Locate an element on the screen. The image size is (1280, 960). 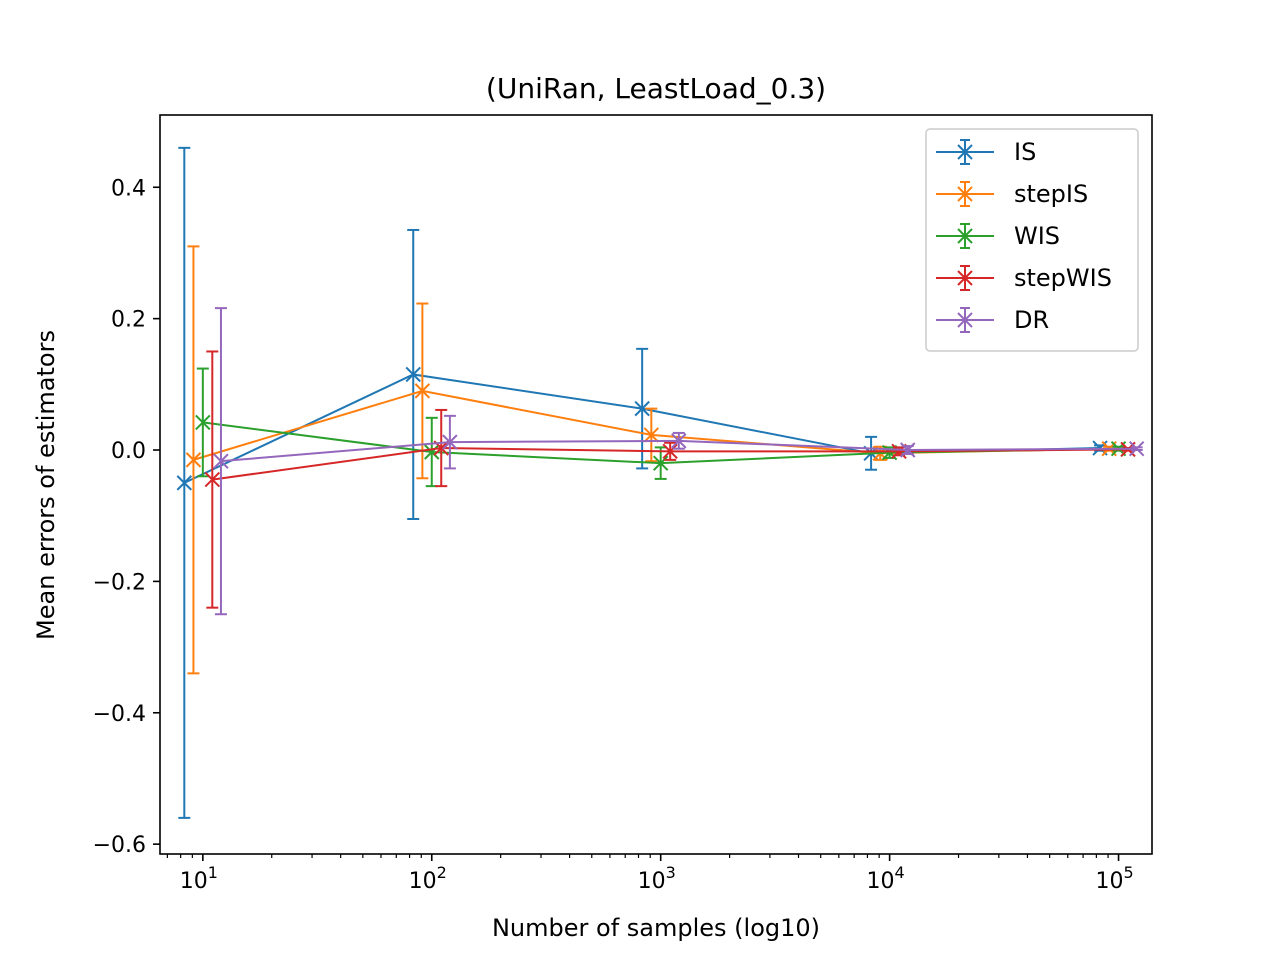
legend-label: stepIS is located at coordinates (1051, 194).